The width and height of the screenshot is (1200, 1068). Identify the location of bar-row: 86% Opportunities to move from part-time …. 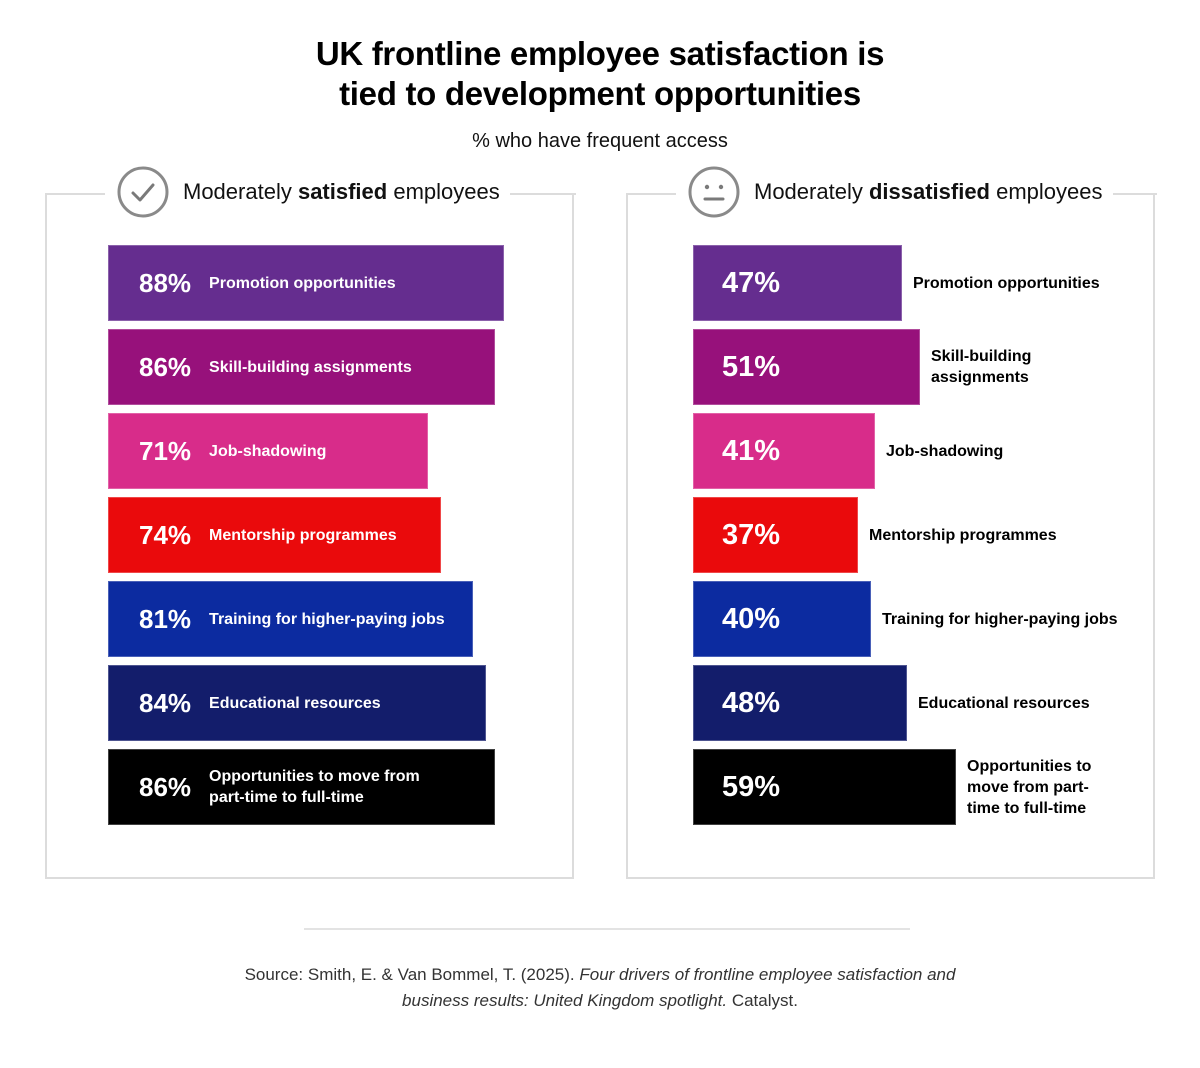
(301, 787).